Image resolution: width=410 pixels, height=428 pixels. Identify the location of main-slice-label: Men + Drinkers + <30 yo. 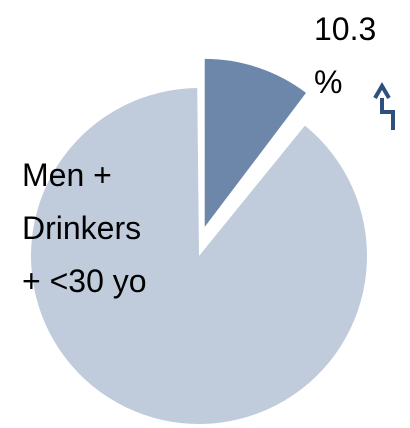
(86, 228).